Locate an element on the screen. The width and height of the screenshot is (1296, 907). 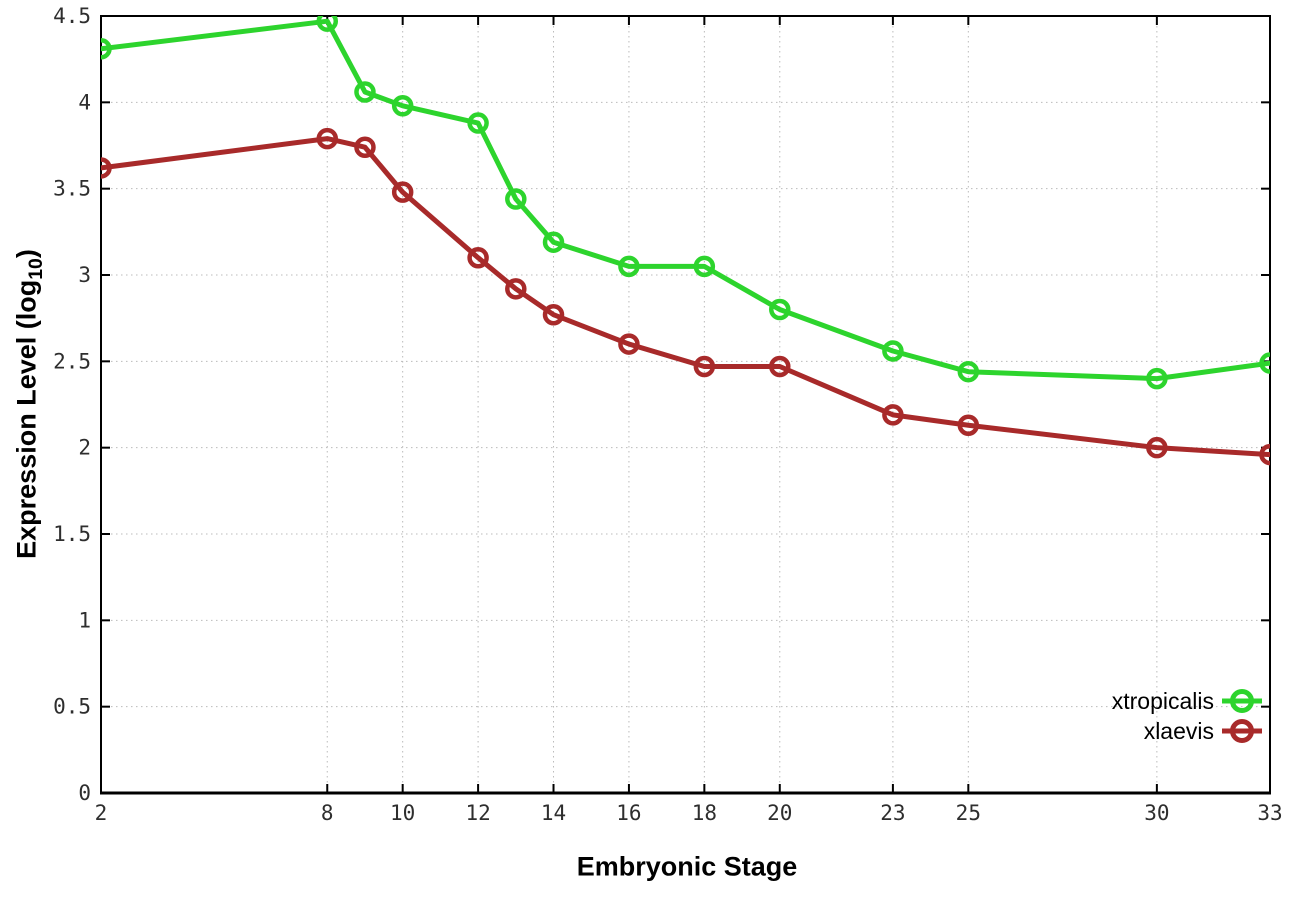
y-tick-label: 2 is located at coordinates (84, 448).